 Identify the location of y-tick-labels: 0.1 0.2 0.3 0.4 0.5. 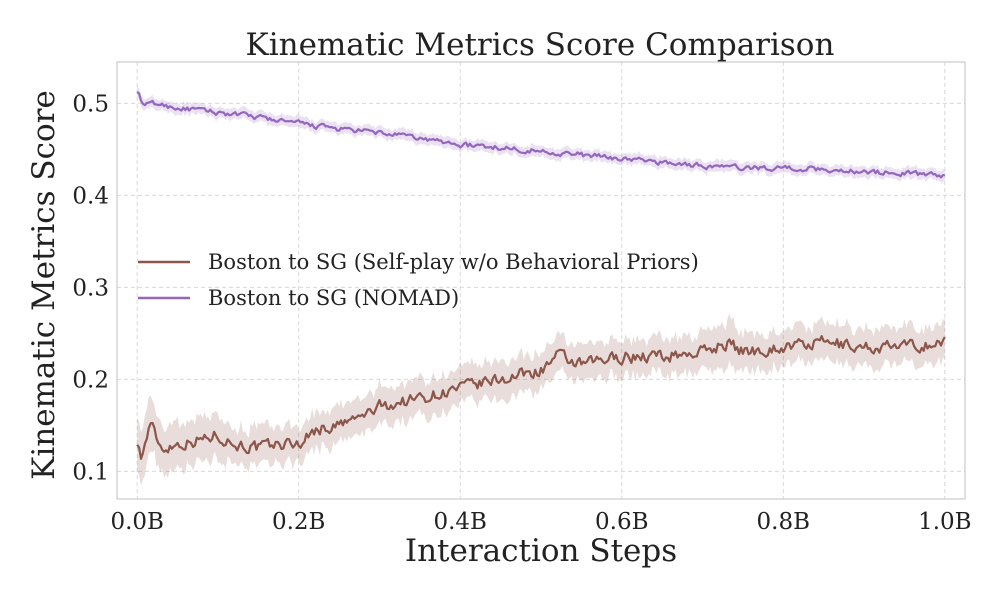
(90, 288).